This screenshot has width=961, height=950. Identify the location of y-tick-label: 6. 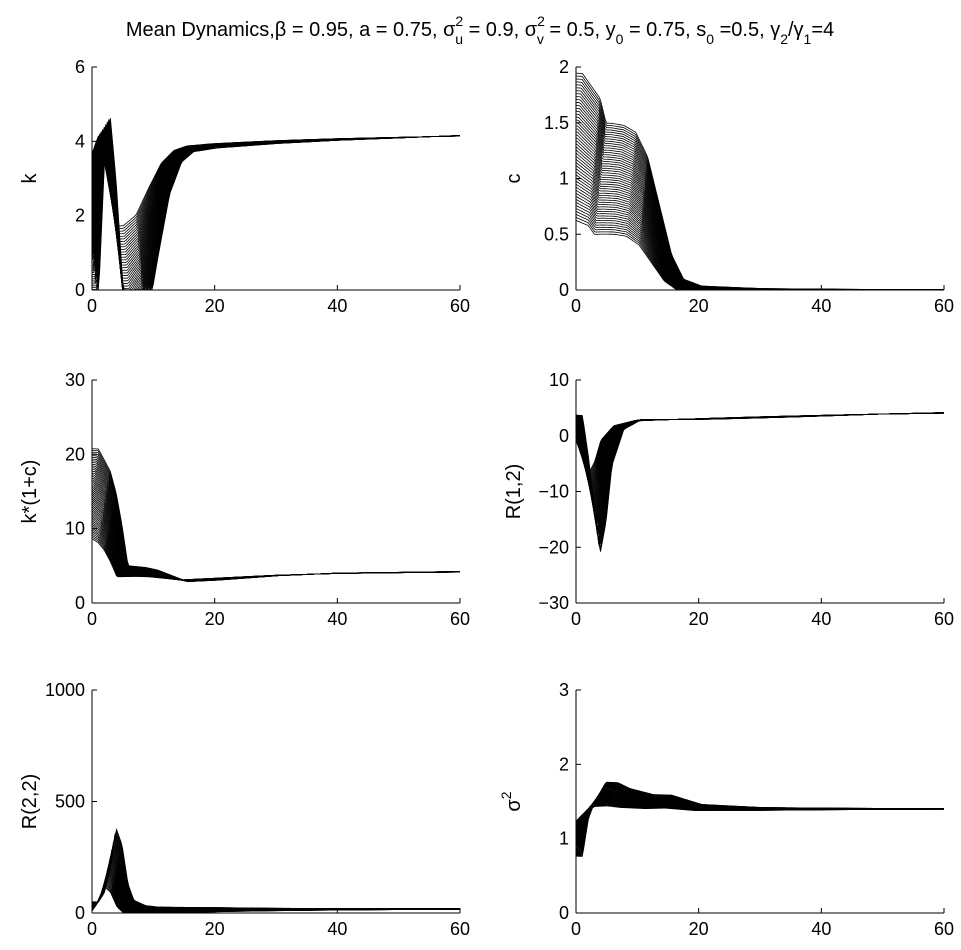
(80, 67).